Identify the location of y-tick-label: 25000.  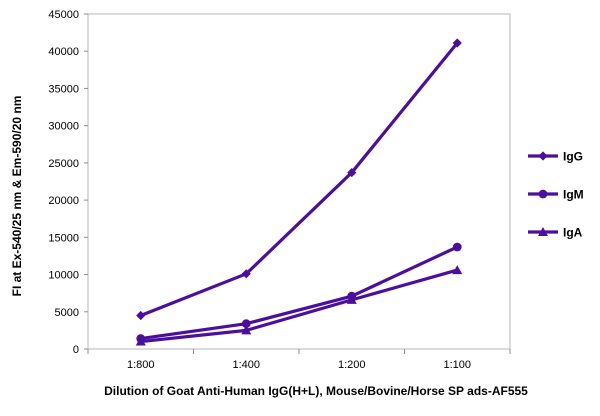
(63, 164).